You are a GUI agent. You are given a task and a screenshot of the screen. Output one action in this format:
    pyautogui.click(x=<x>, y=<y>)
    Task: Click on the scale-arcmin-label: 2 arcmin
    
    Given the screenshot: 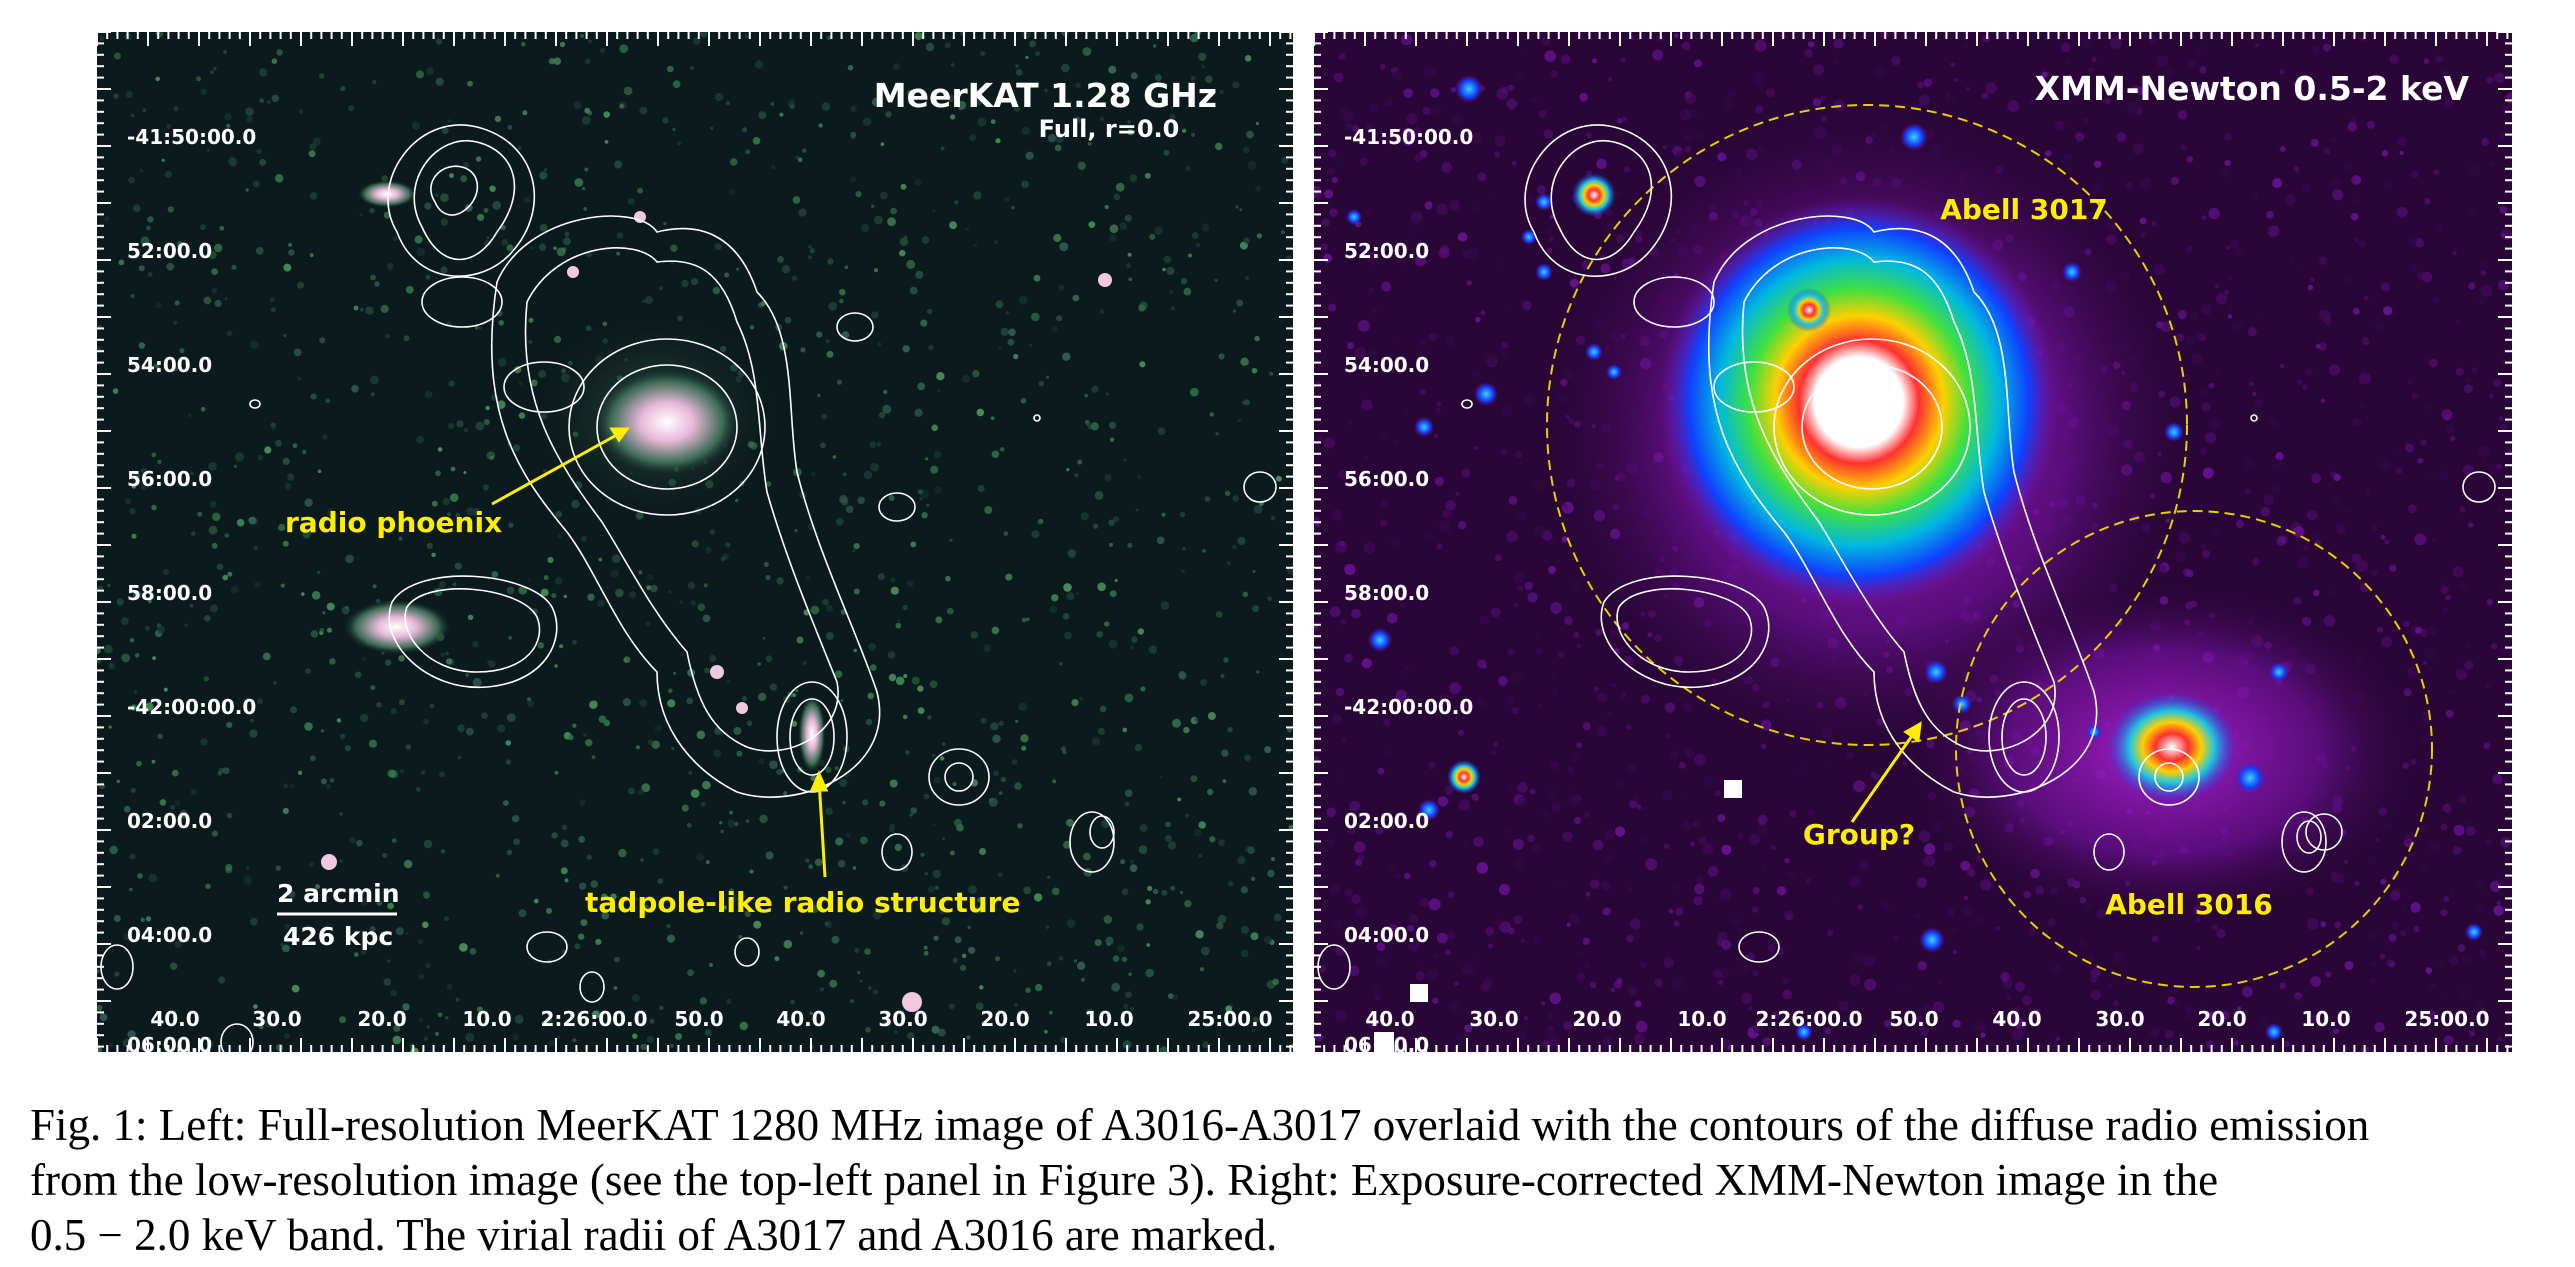 What is the action you would take?
    pyautogui.click(x=338, y=893)
    